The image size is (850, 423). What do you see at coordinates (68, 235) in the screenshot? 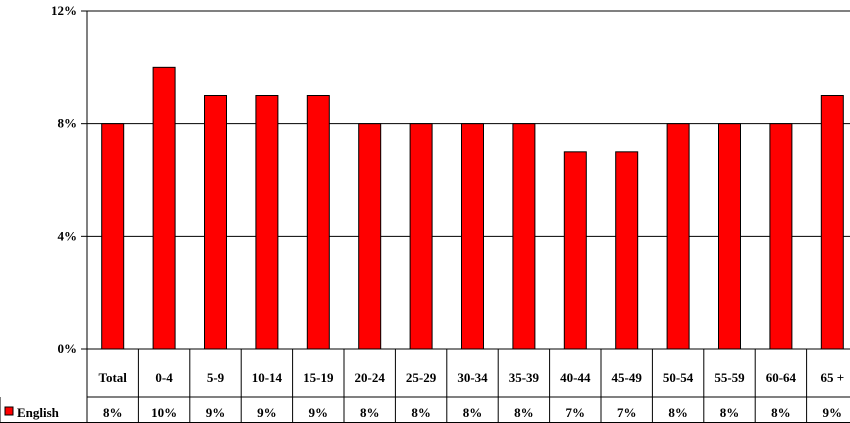
I see `y-tick-label: 4%` at bounding box center [68, 235].